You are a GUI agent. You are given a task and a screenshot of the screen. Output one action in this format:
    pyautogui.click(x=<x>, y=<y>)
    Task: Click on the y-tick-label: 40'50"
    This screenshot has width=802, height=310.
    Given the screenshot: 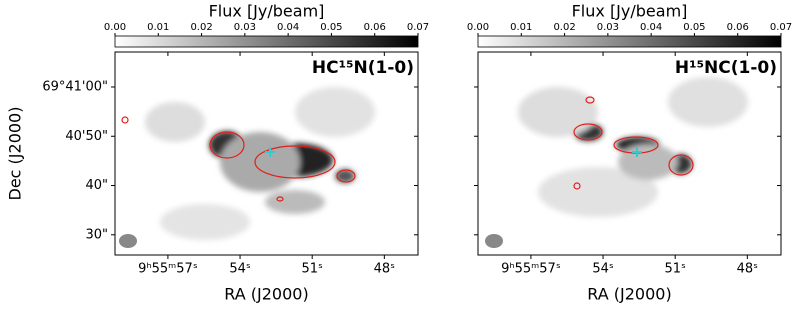 What is the action you would take?
    pyautogui.click(x=86, y=136)
    